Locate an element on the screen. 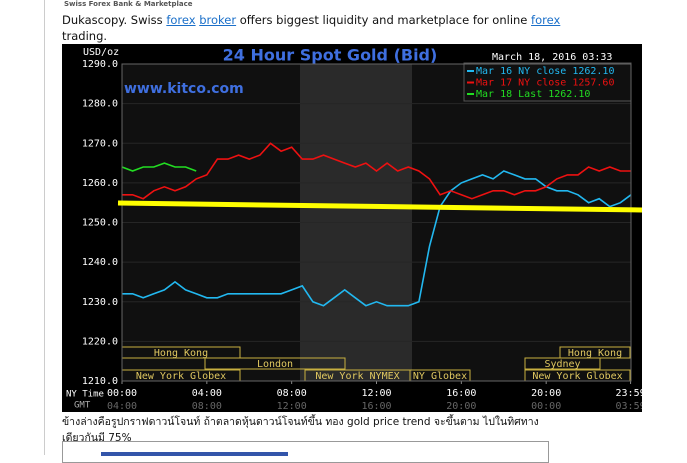  post-border is located at coordinates (44, 227).